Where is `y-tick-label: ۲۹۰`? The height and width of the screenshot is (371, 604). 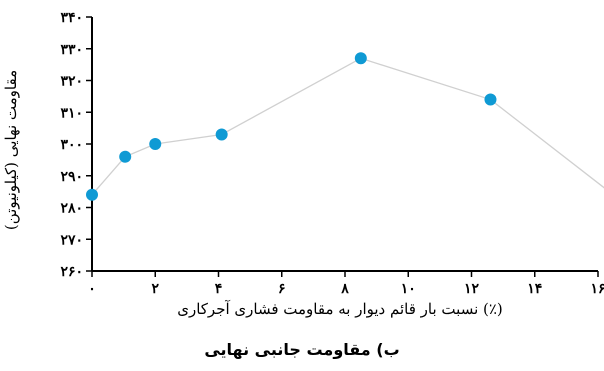
y-tick-label: ۲۹۰ is located at coordinates (71, 177).